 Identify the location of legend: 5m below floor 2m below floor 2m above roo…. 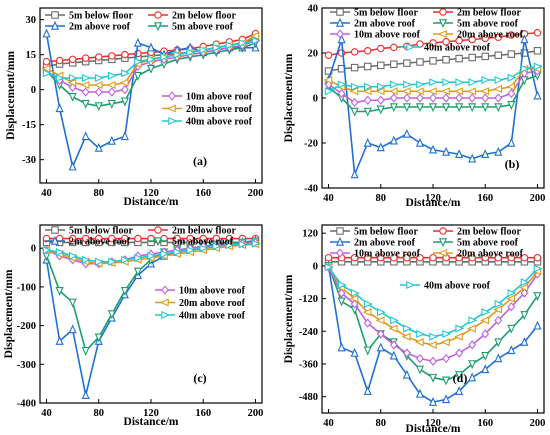
(149, 69).